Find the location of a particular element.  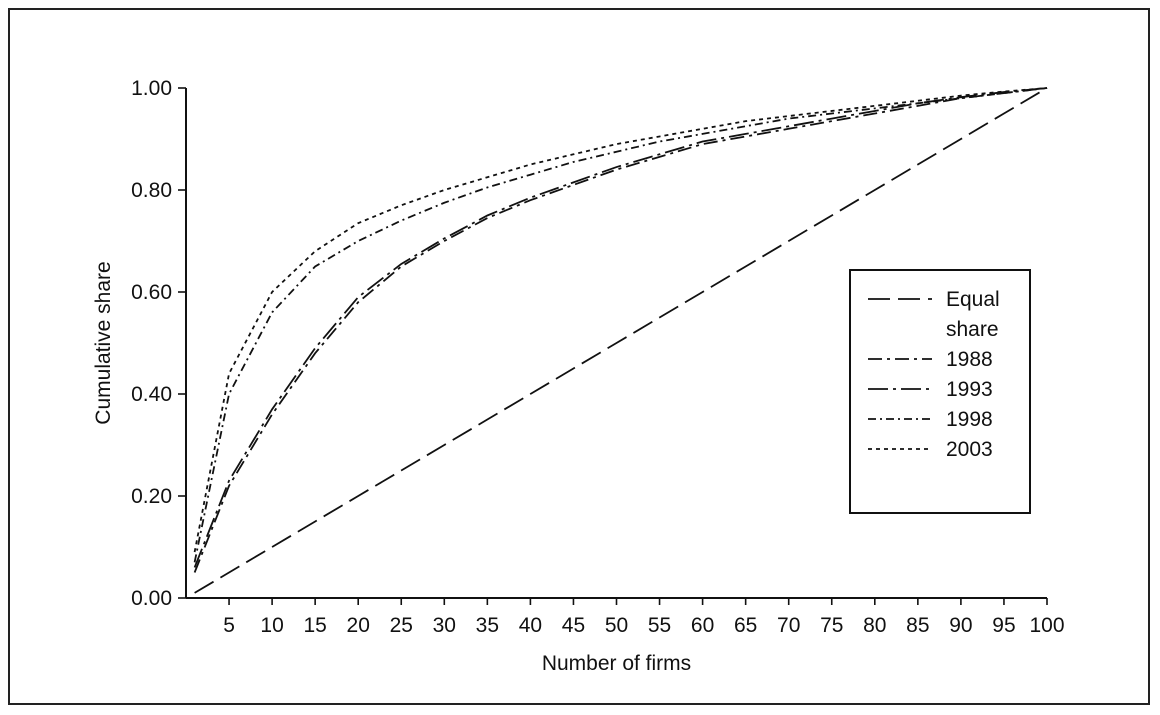

legend-box is located at coordinates (940, 391).